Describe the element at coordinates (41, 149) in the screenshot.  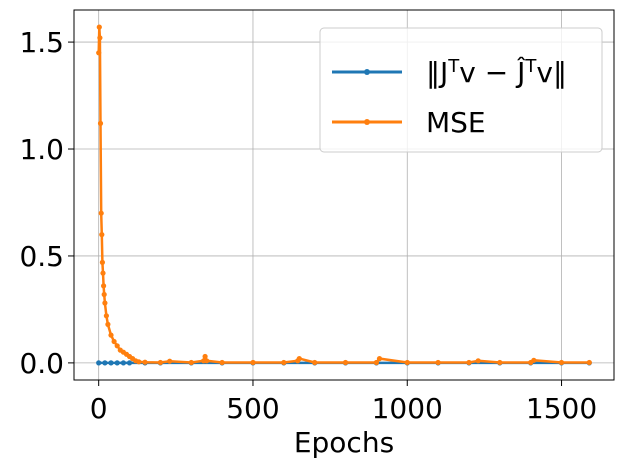
I see `y-tick-label: 1.0` at that location.